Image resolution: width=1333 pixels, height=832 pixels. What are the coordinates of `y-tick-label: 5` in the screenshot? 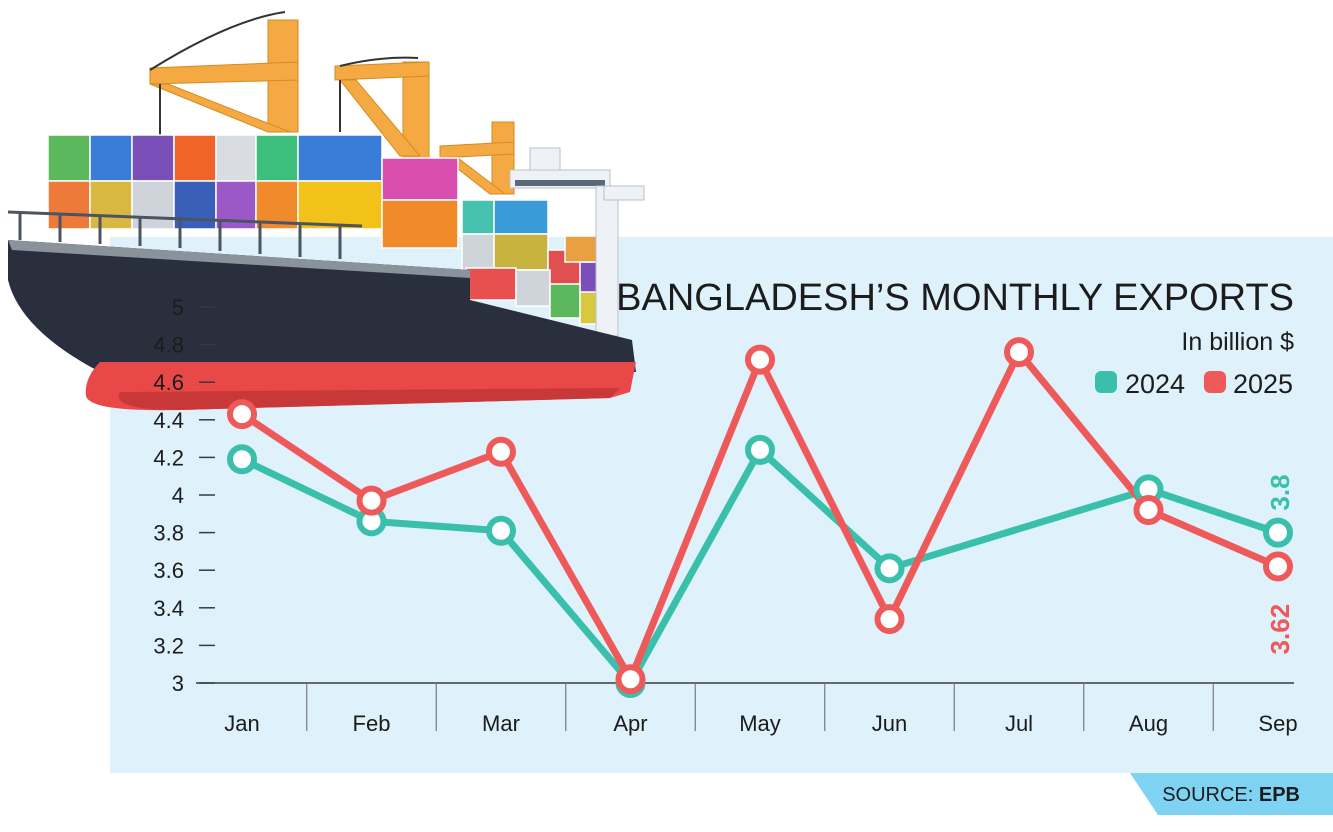 It's located at (178, 307).